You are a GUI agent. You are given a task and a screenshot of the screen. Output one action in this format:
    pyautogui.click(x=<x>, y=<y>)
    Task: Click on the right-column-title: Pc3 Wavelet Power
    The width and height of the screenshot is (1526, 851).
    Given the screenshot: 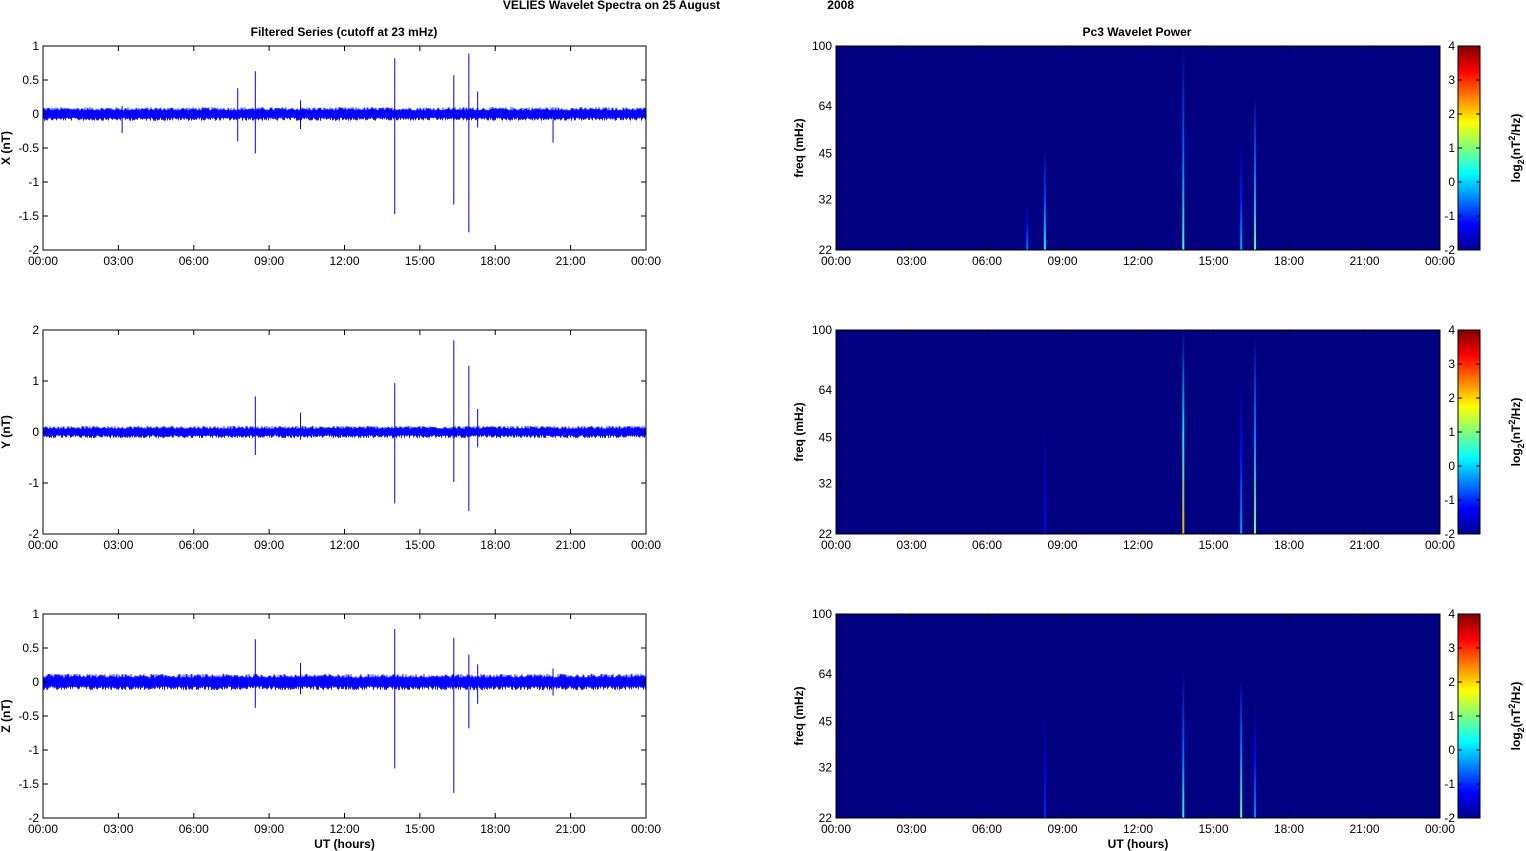 What is the action you would take?
    pyautogui.click(x=1137, y=32)
    